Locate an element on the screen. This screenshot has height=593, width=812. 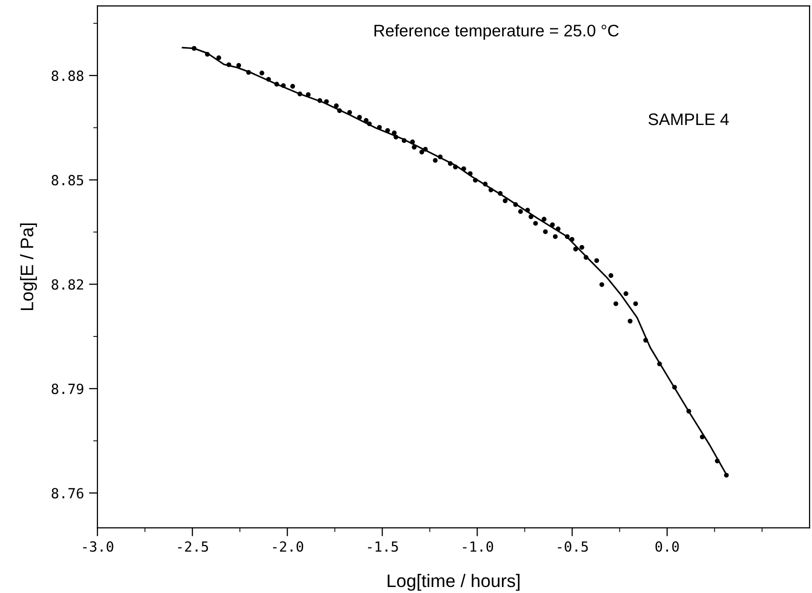
x-tick-label: -3.0 is located at coordinates (98, 546).